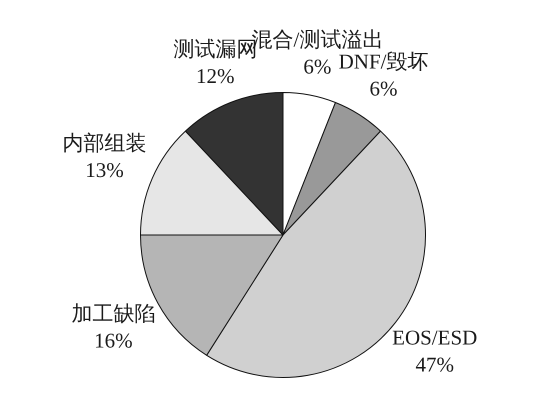 This screenshot has height=400, width=555. What do you see at coordinates (104, 142) in the screenshot?
I see `slice-label: 内部组装` at bounding box center [104, 142].